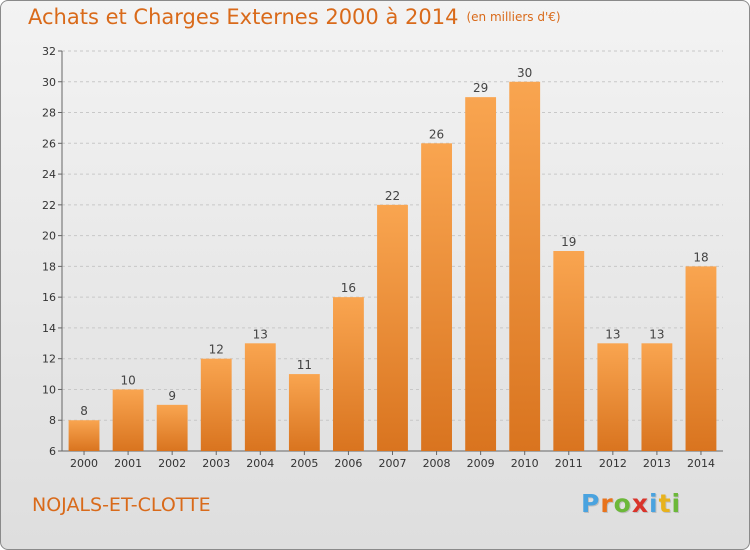  Describe the element at coordinates (525, 463) in the screenshot. I see `x-tick-label: 2010` at that location.